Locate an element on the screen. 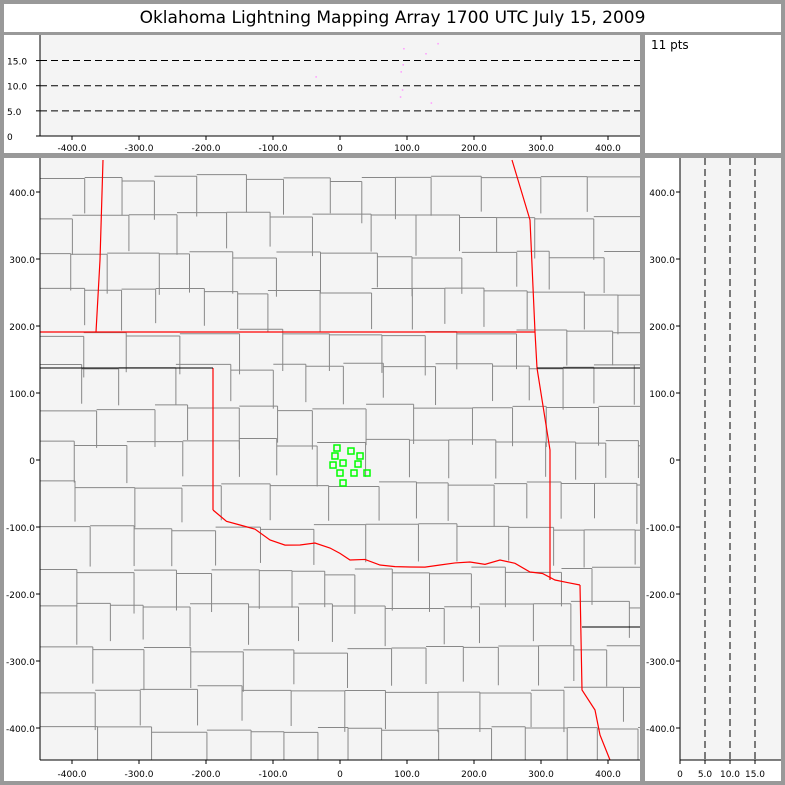 The height and width of the screenshot is (785, 785). x-tick-label: 15.0 is located at coordinates (755, 775).